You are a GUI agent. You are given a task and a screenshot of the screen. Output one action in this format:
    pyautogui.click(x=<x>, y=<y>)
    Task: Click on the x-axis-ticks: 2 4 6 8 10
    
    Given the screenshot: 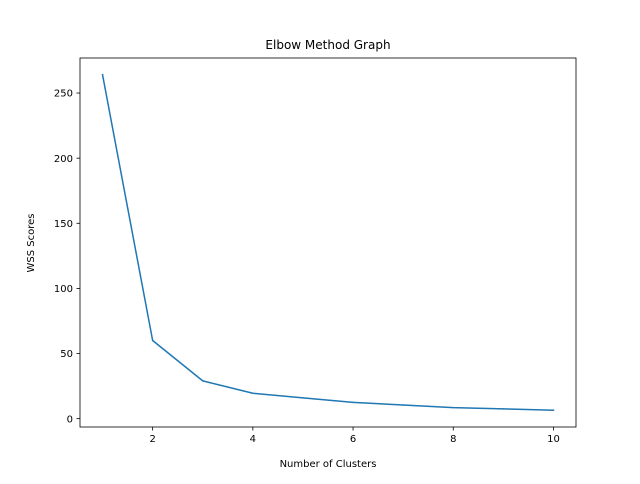 What is the action you would take?
    pyautogui.click(x=354, y=436)
    